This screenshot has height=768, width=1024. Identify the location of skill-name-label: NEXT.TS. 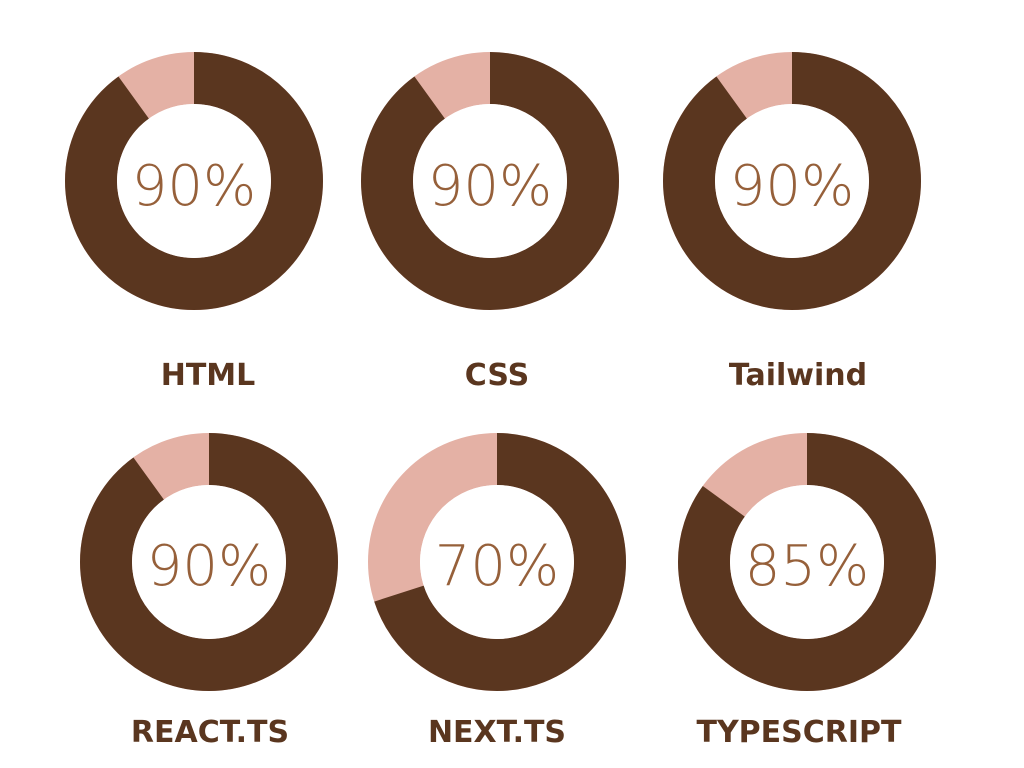
(497, 732).